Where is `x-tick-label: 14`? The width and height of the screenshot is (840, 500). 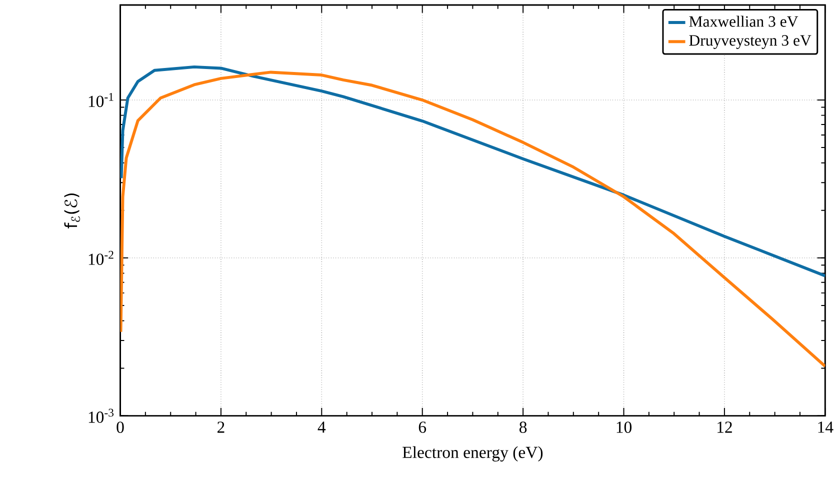 x-tick-label: 14 is located at coordinates (826, 427).